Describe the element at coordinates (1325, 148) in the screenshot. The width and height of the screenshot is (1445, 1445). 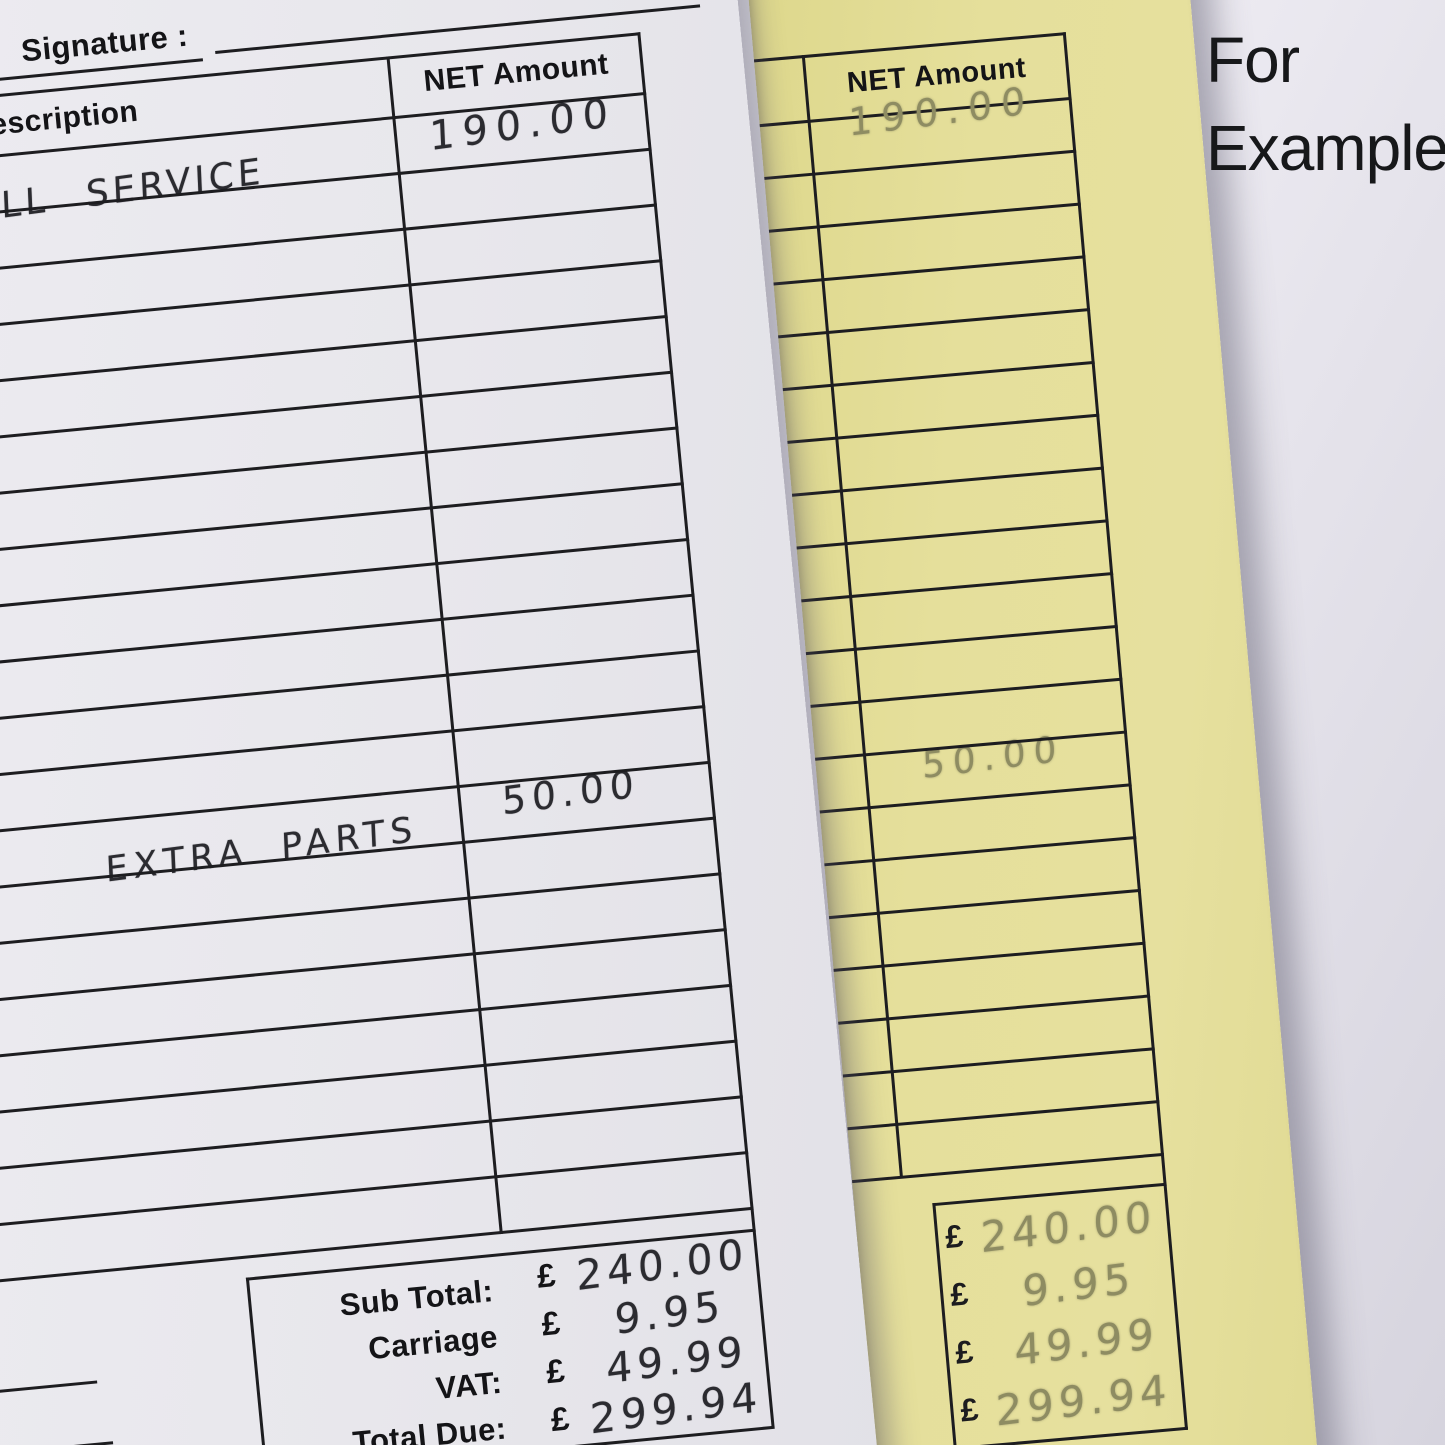
I see `for-example-line-2: Example` at that location.